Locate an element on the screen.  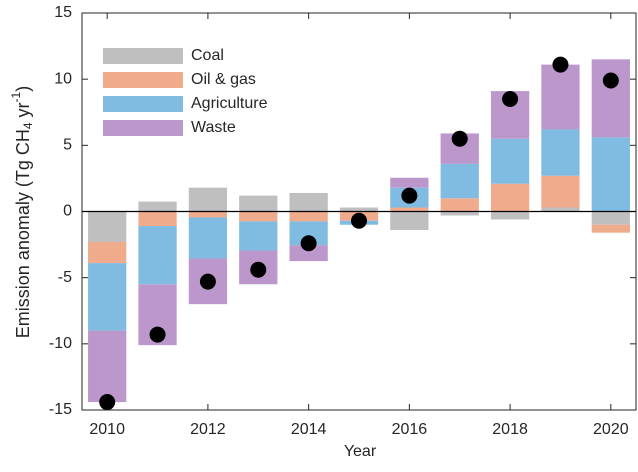
y-tick-label: -5 is located at coordinates (65, 277).